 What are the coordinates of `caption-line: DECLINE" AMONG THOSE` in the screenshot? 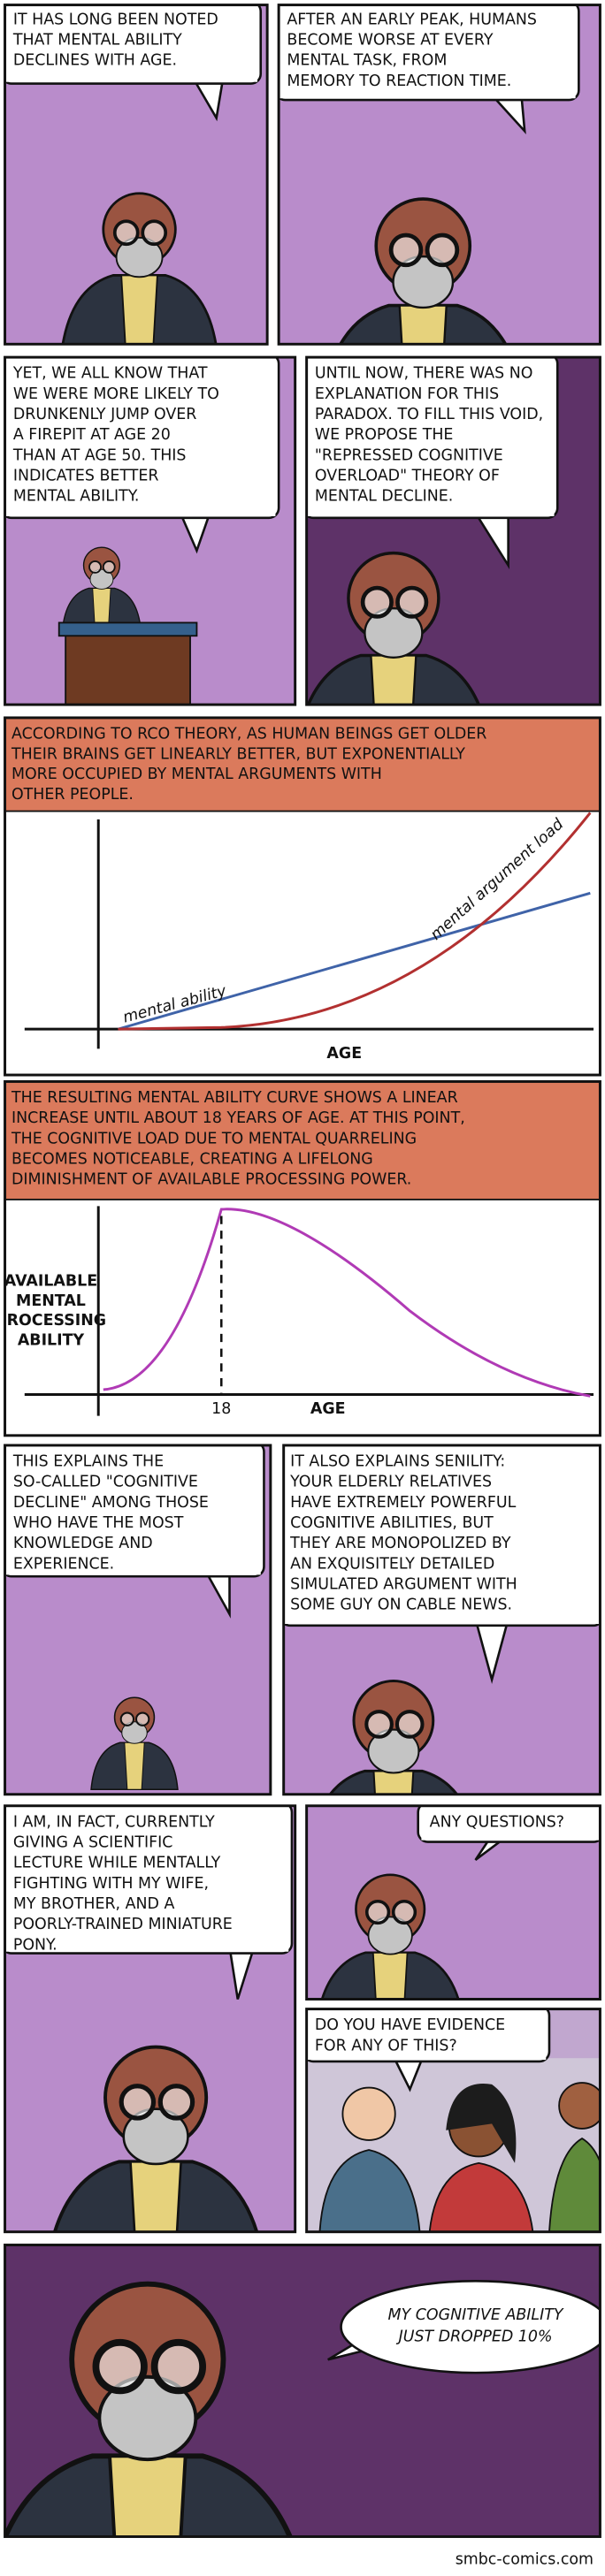 It's located at (111, 1503).